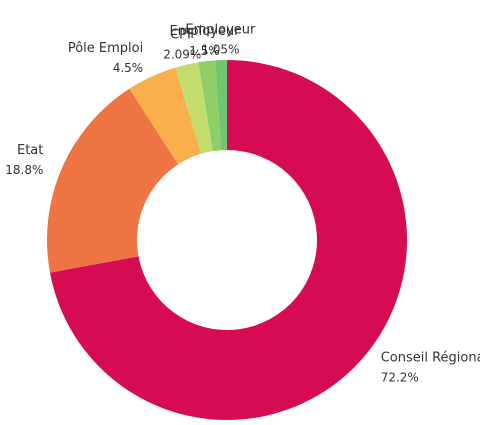 The height and width of the screenshot is (425, 480). I want to click on slice-label: CPF, so click(182, 35).